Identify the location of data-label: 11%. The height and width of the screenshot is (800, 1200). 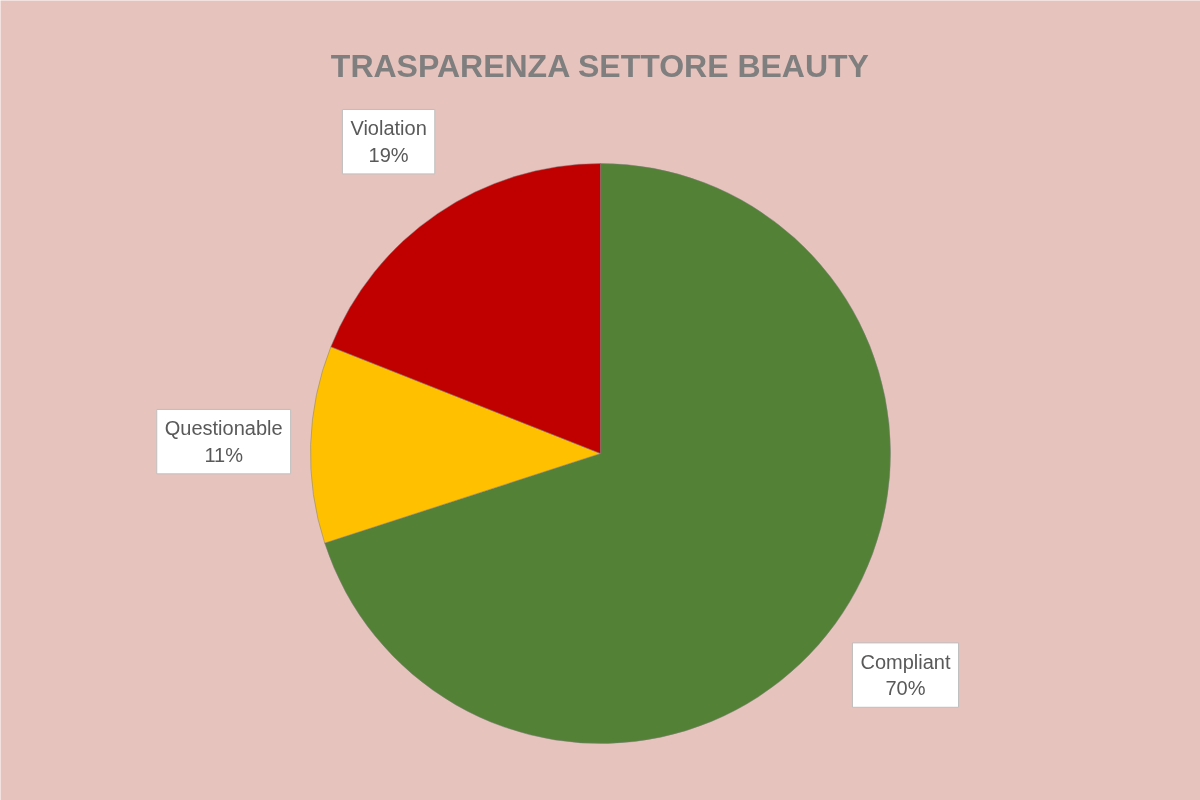
(224, 454).